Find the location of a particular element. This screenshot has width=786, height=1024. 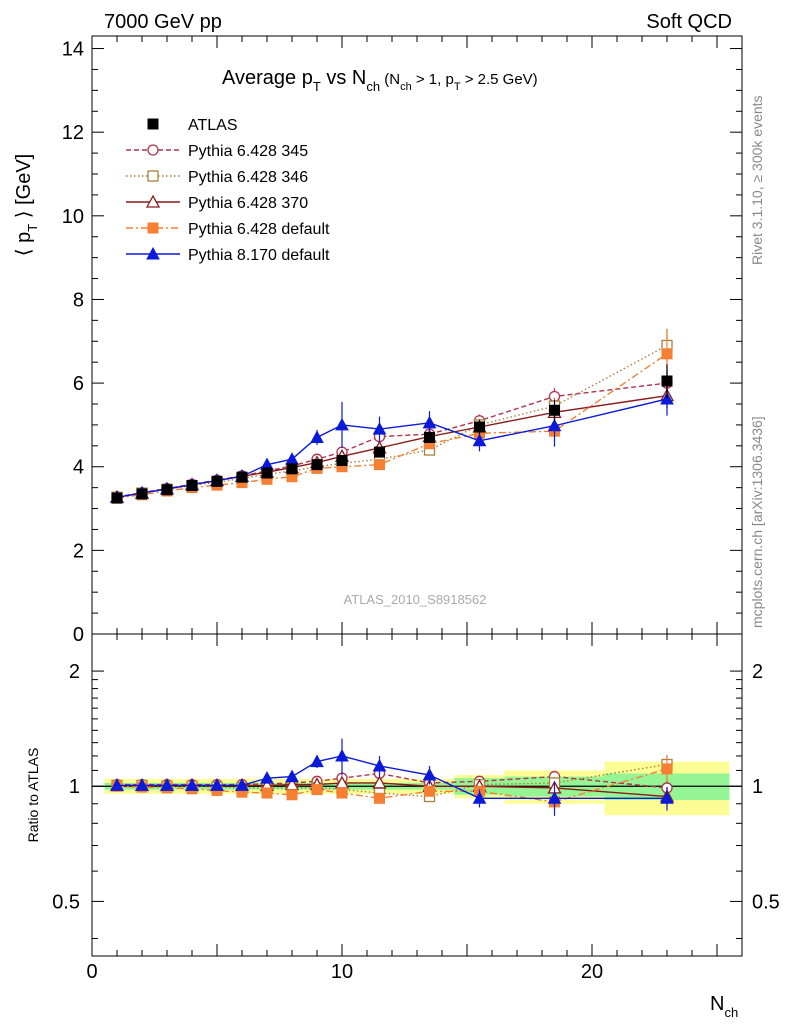

legend-item-pythia-8-170-default: Pythia 8.170 default is located at coordinates (228, 255).